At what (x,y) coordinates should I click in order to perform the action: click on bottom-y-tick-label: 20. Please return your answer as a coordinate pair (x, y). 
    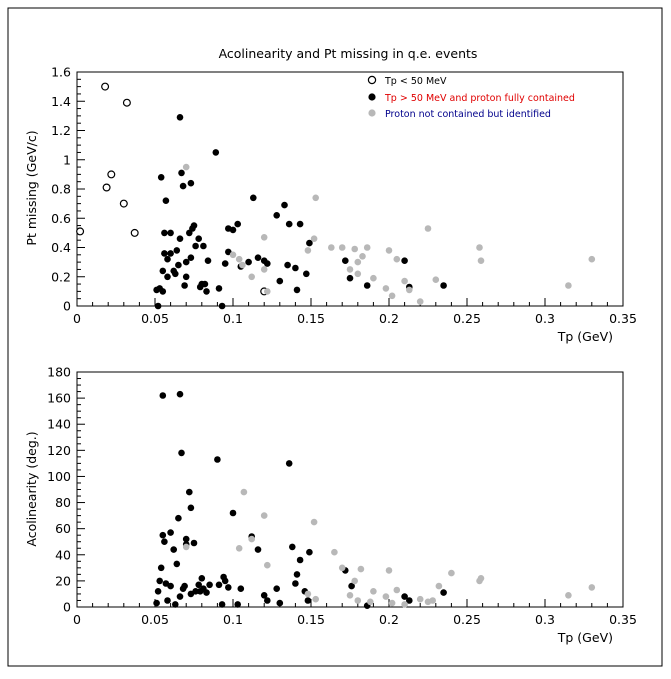
    Looking at the image, I should click on (63, 580).